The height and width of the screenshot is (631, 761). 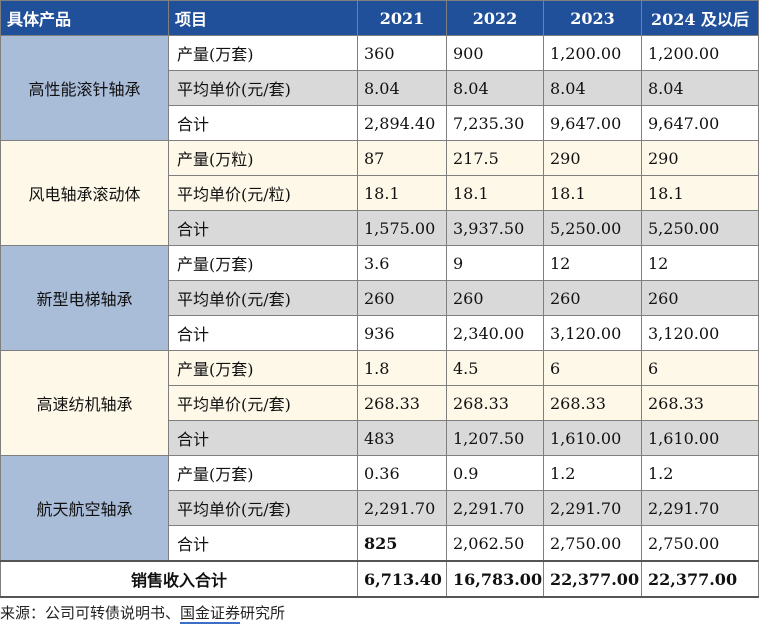 I want to click on cell-value: 483, so click(x=402, y=438).